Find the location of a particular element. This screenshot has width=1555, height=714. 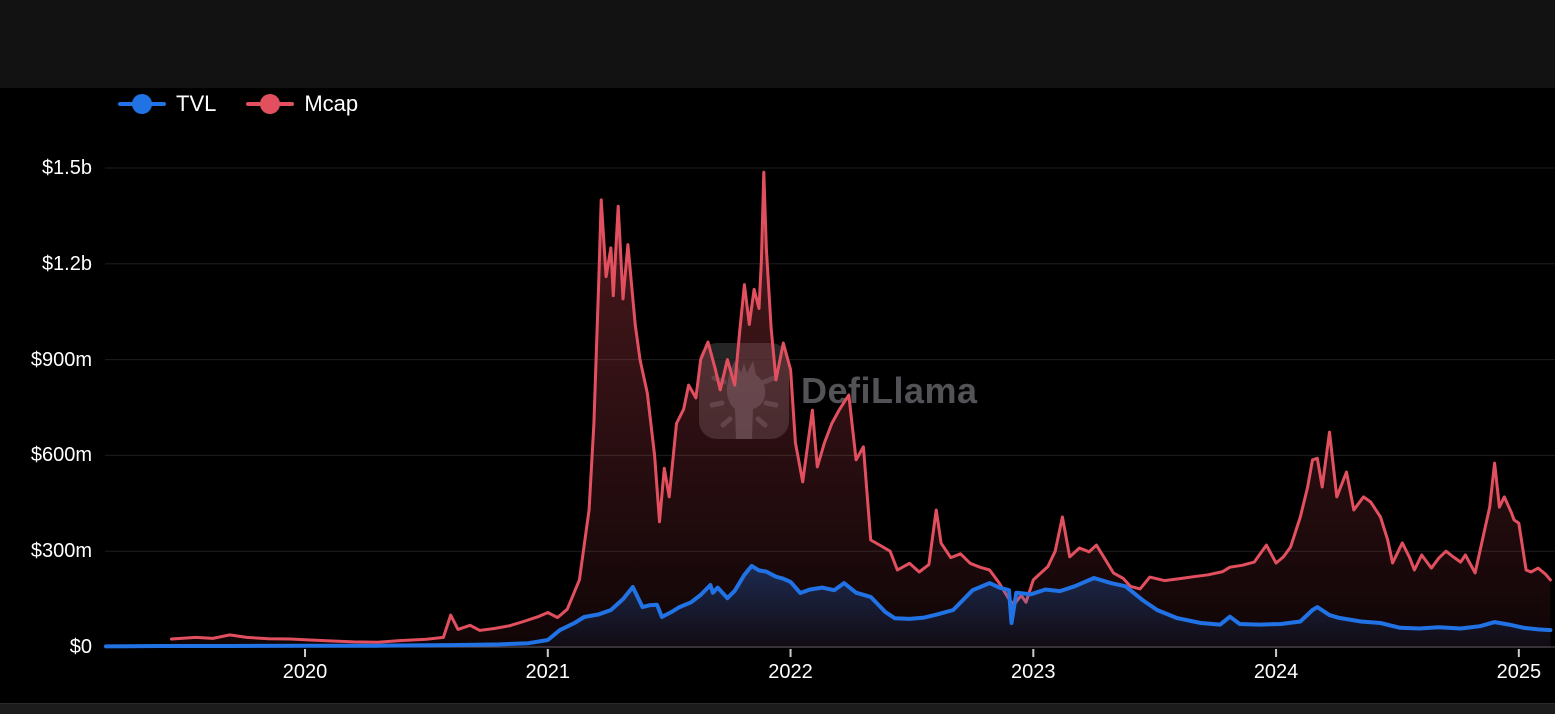

y-axis-label: $600m is located at coordinates (61, 455).